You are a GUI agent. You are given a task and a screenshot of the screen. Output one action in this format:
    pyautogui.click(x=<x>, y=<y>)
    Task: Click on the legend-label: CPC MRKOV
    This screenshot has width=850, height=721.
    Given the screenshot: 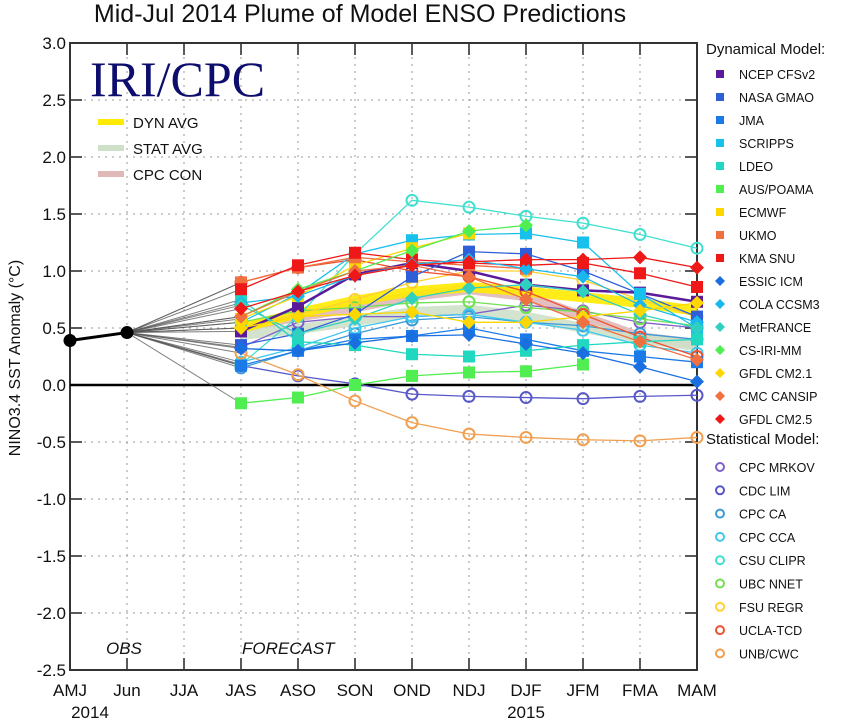 What is the action you would take?
    pyautogui.click(x=777, y=468)
    